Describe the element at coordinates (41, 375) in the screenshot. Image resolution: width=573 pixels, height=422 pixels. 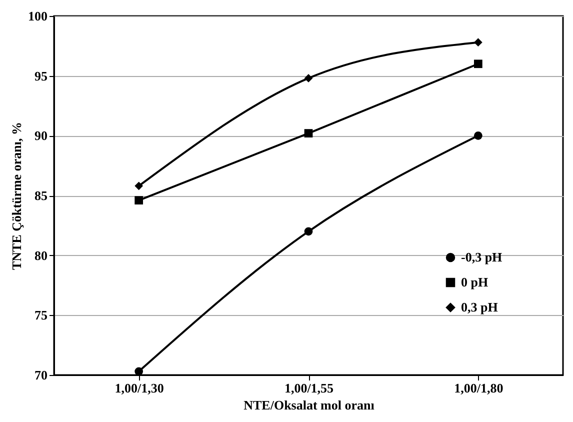
I see `y-tick-label: 70` at that location.